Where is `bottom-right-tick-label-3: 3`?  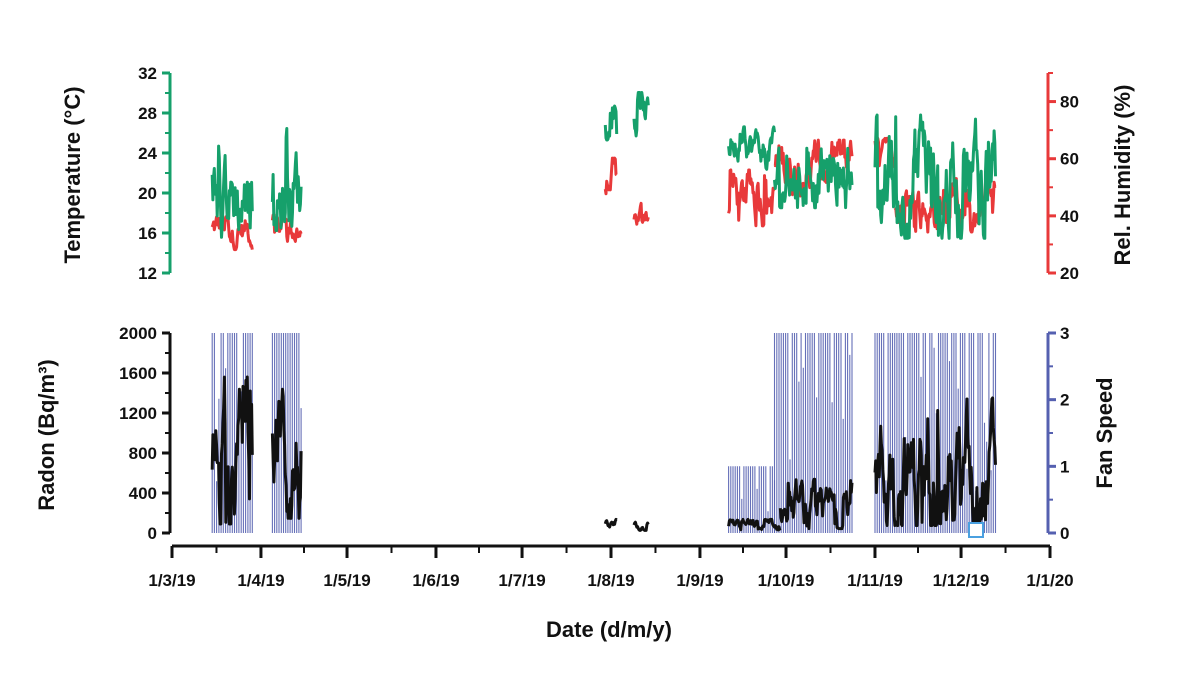 bottom-right-tick-label-3: 3 is located at coordinates (1064, 333).